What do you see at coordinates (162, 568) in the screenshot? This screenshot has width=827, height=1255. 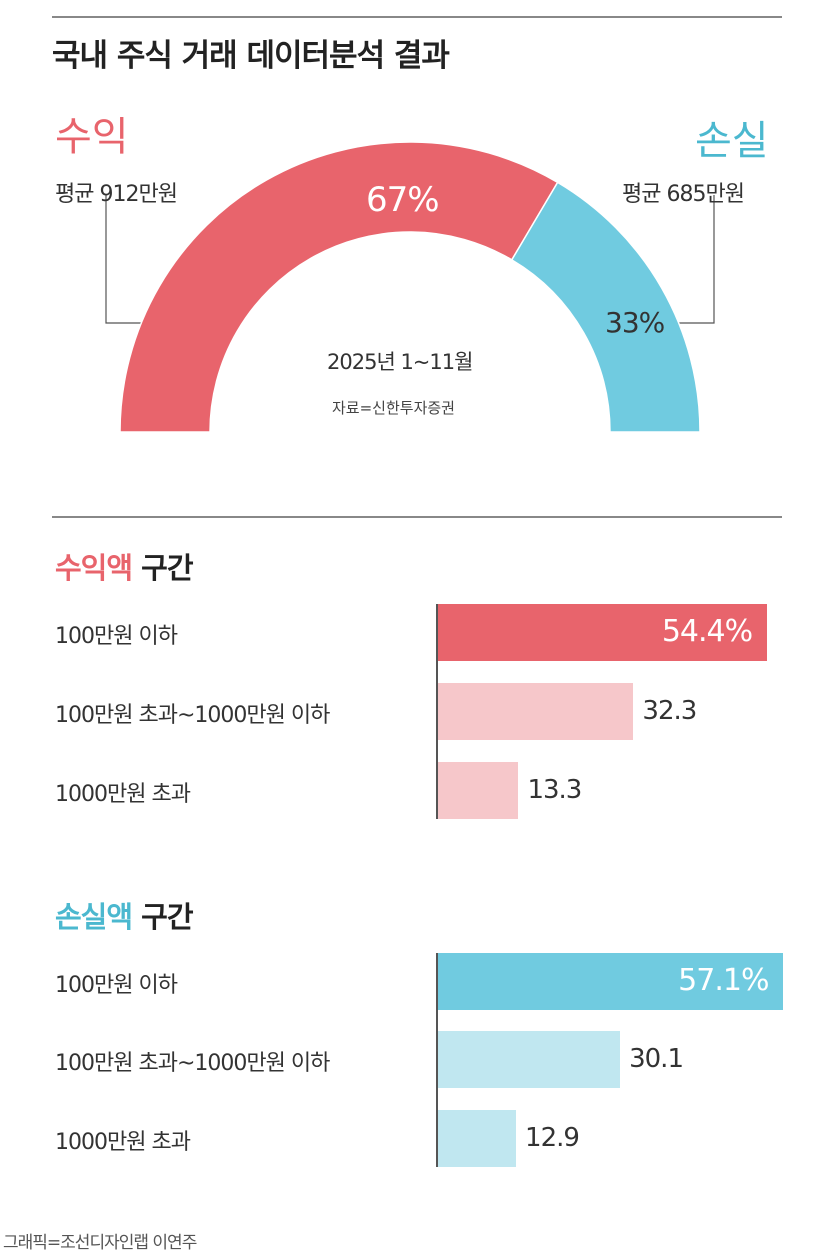 I see `profit-section-rest: 구간` at bounding box center [162, 568].